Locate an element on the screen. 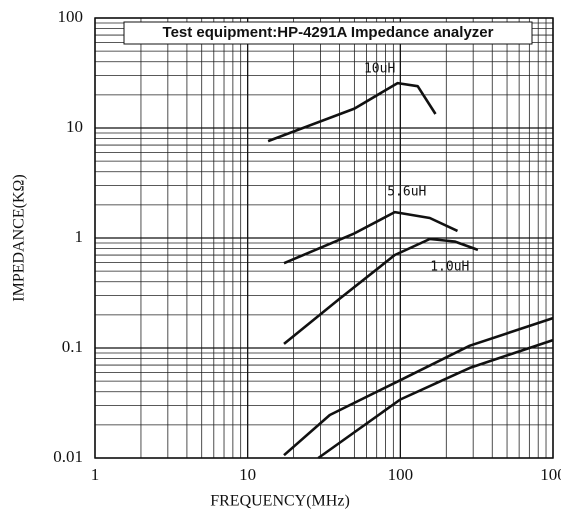 This screenshot has height=521, width=561. x-tick-label: 10 is located at coordinates (247, 474).